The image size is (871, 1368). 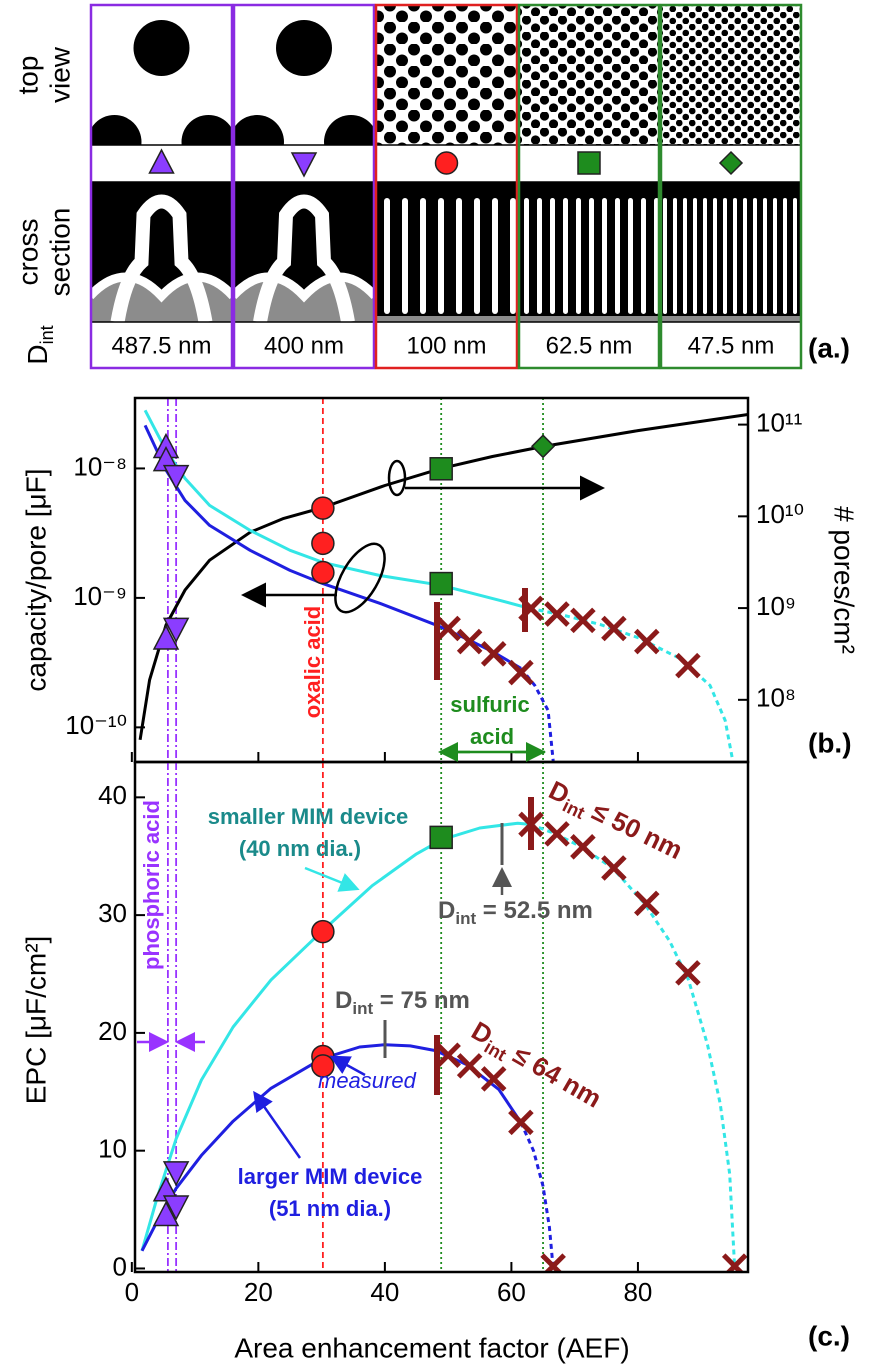 What do you see at coordinates (47, 334) in the screenshot?
I see `dint-sub: int` at bounding box center [47, 334].